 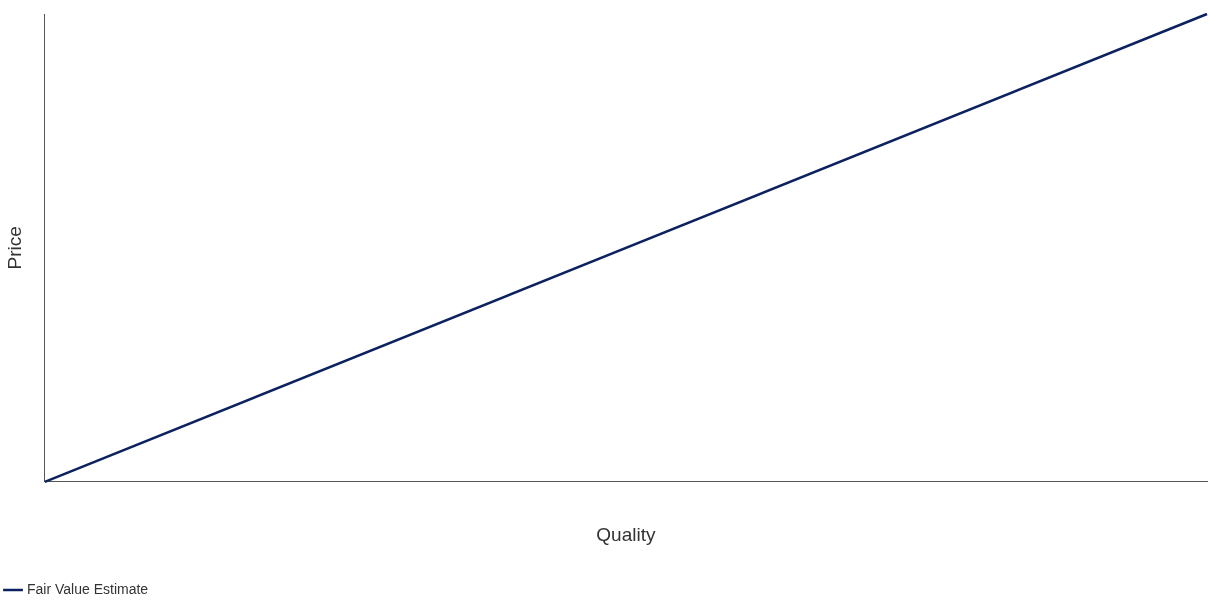 I want to click on y-axis-title: Price, so click(x=14, y=248).